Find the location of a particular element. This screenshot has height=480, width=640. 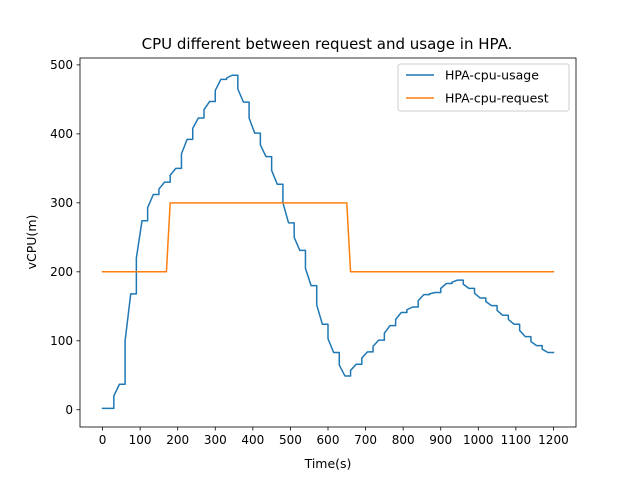

legend-label-0: HPA-cpu-usage is located at coordinates (492, 75).